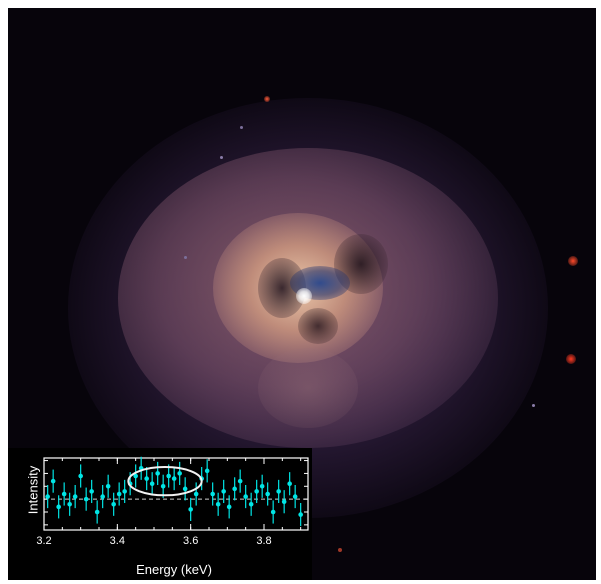 The image size is (601, 584). What do you see at coordinates (167, 516) in the screenshot?
I see `spectrum-plot: 3.2 3.4 3.6 3.8 Intensity Energy (keV)` at bounding box center [167, 516].